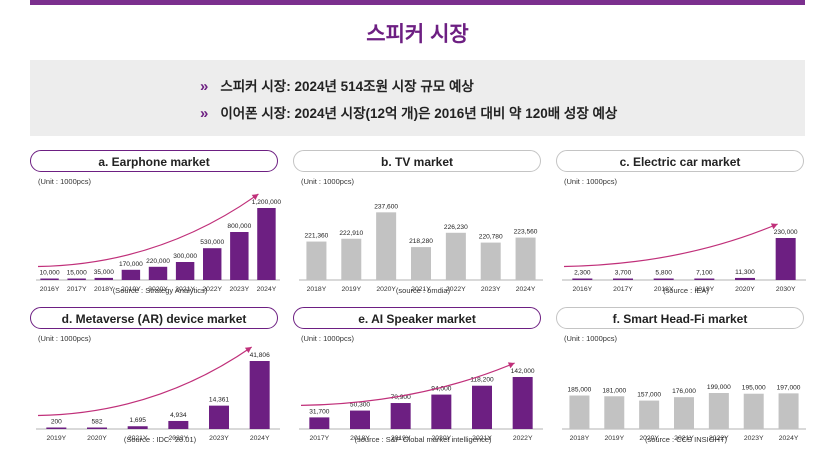  What do you see at coordinates (49, 273) in the screenshot?
I see `data-label: 10,000` at bounding box center [49, 273].